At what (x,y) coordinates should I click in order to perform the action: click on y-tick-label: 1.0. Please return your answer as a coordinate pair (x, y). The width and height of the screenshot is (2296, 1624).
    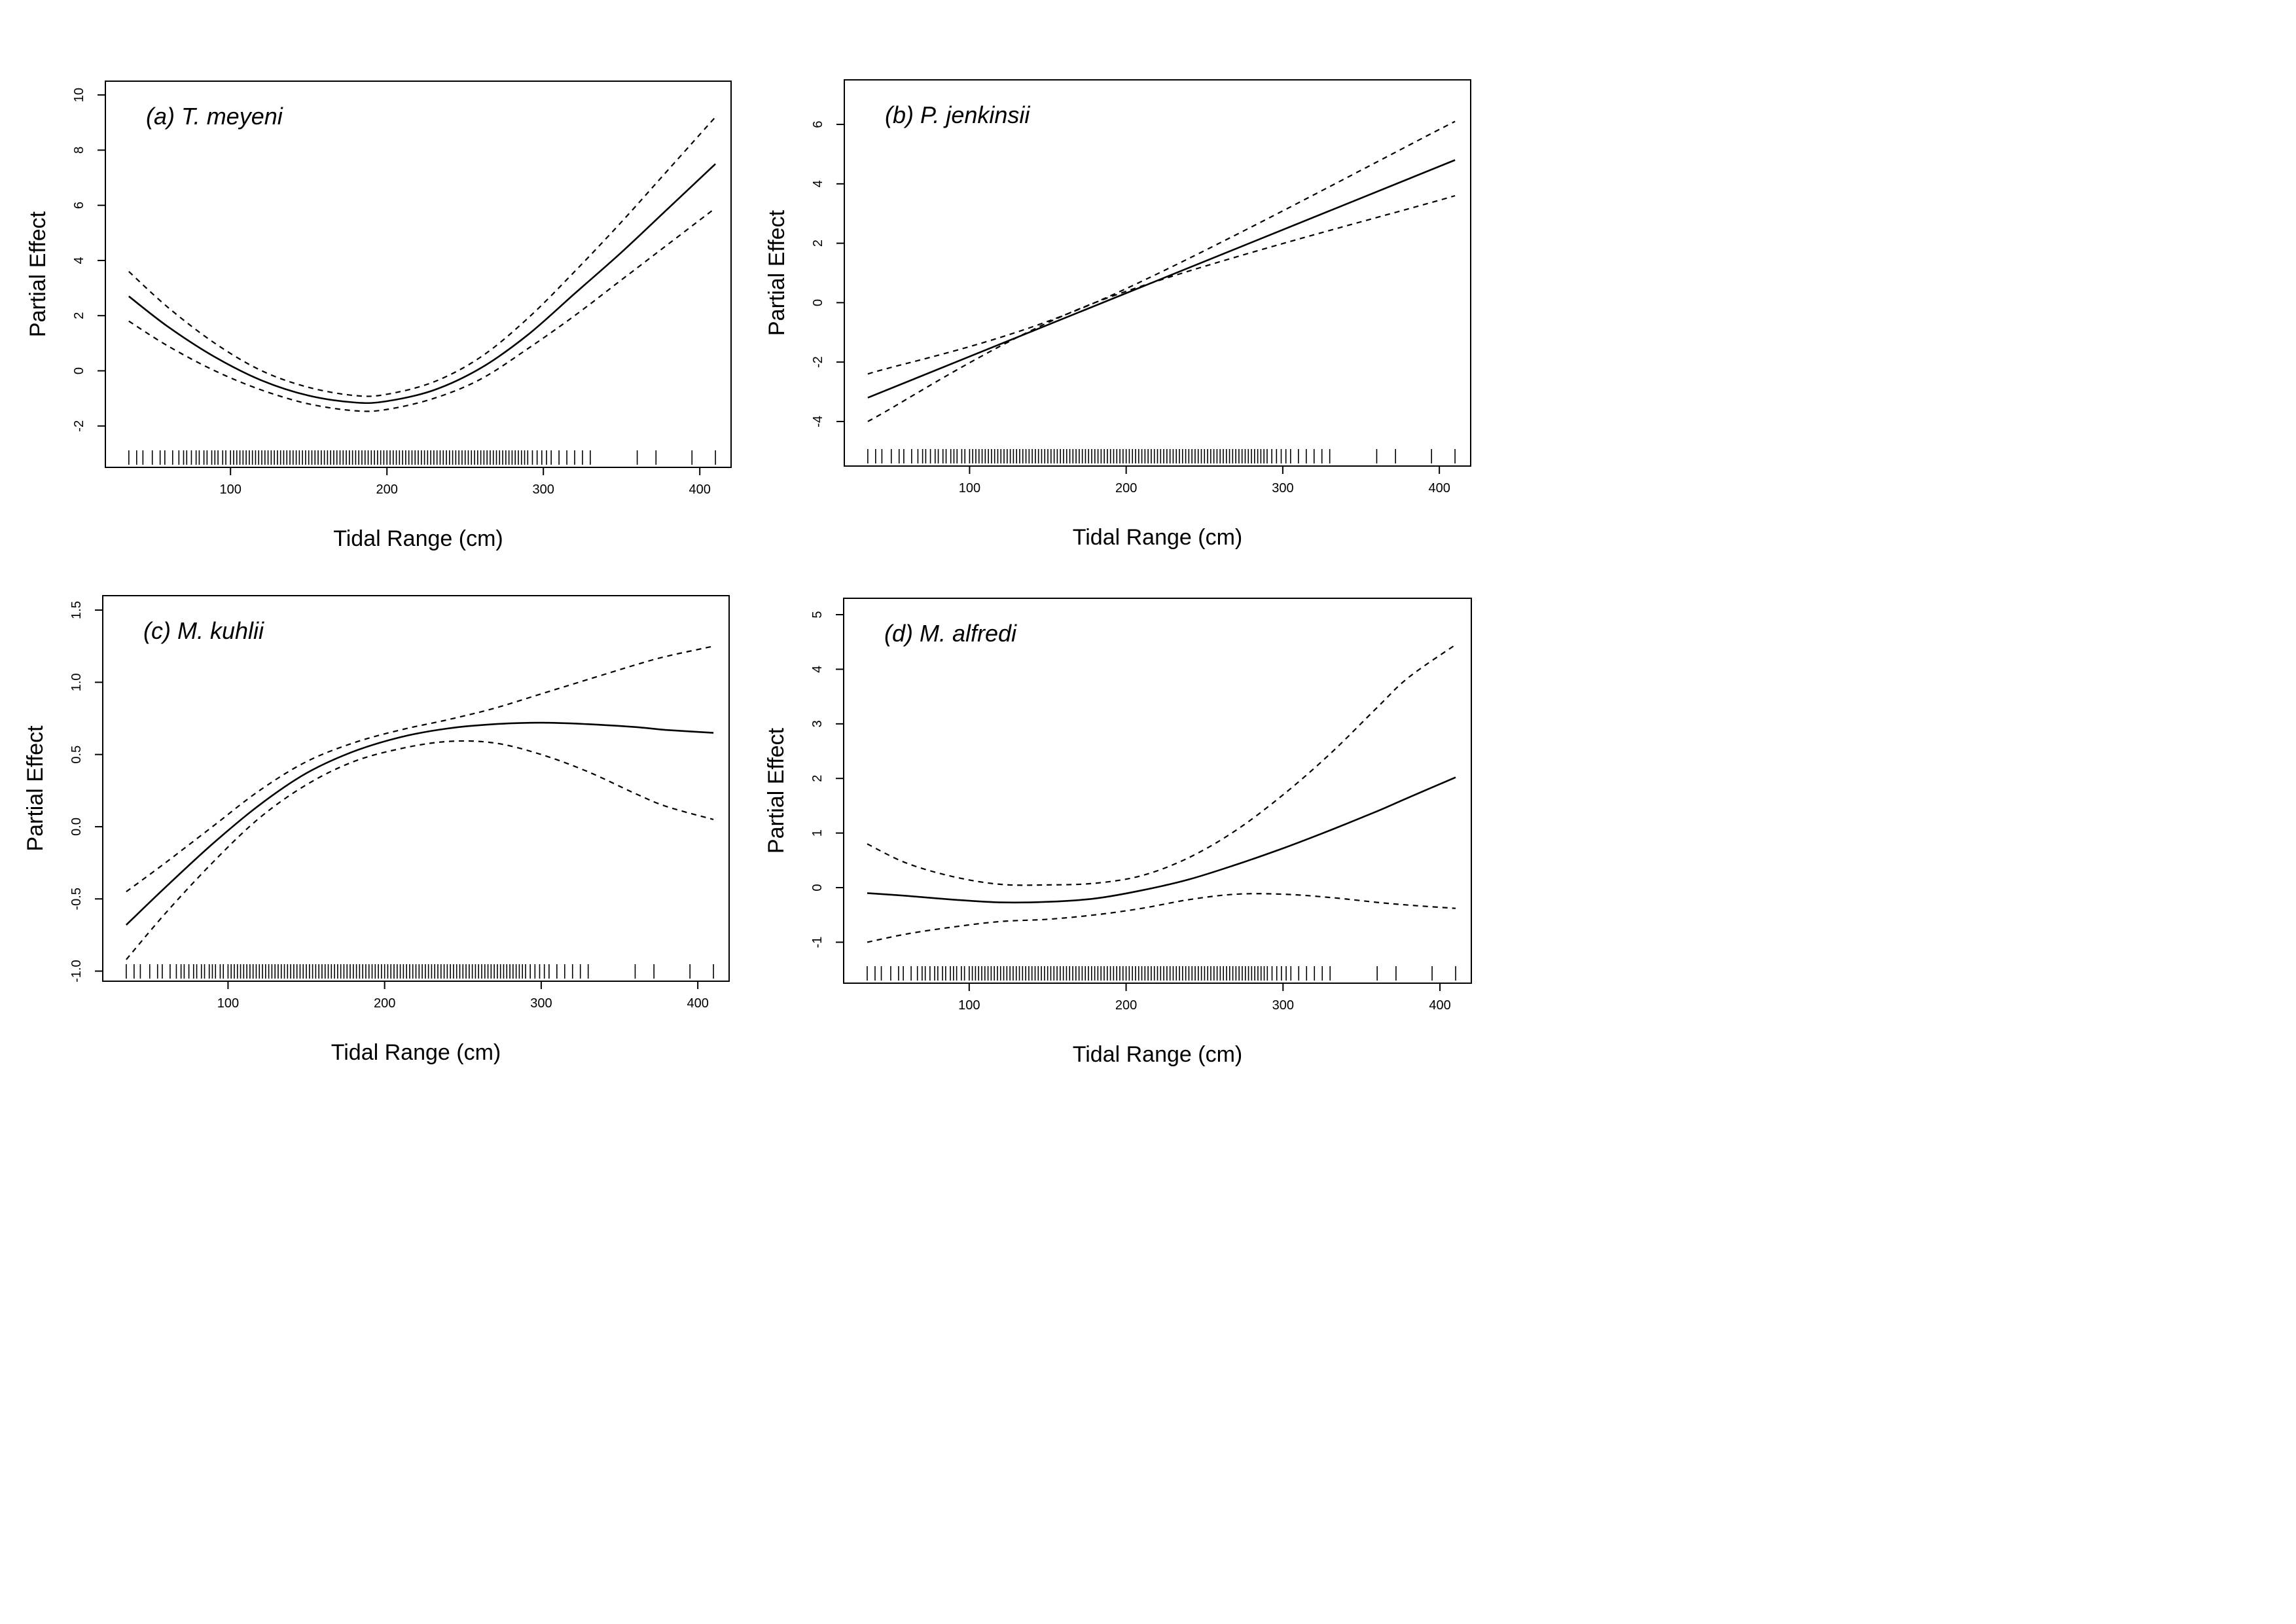
    Looking at the image, I should click on (76, 682).